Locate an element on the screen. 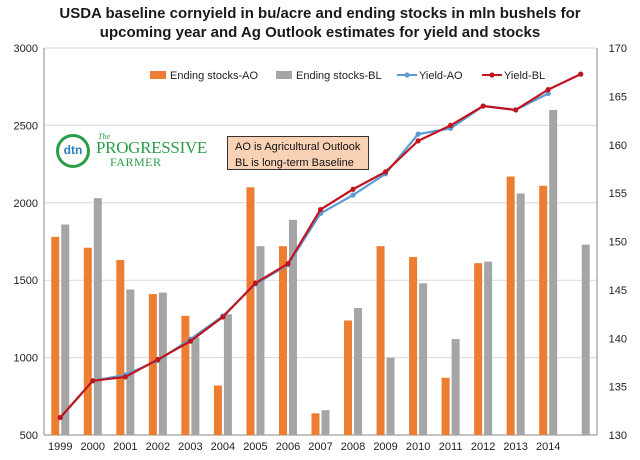 This screenshot has width=640, height=460. x-axis-tick-label: 2014 is located at coordinates (548, 447).